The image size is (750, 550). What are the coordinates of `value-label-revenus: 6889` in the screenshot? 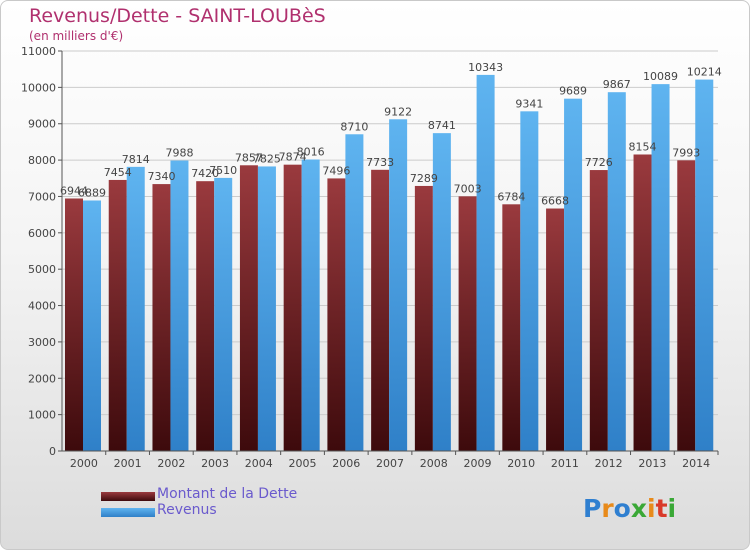 It's located at (92, 192).